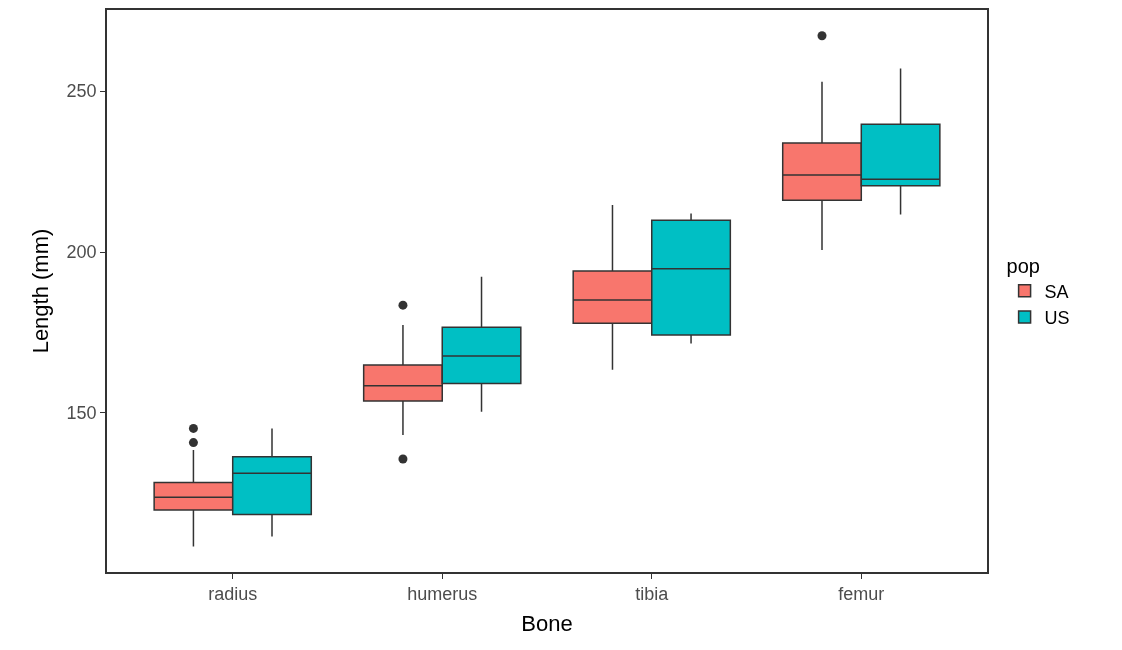 The width and height of the screenshot is (1122, 650). What do you see at coordinates (442, 594) in the screenshot?
I see `x-tick-label: humerus` at bounding box center [442, 594].